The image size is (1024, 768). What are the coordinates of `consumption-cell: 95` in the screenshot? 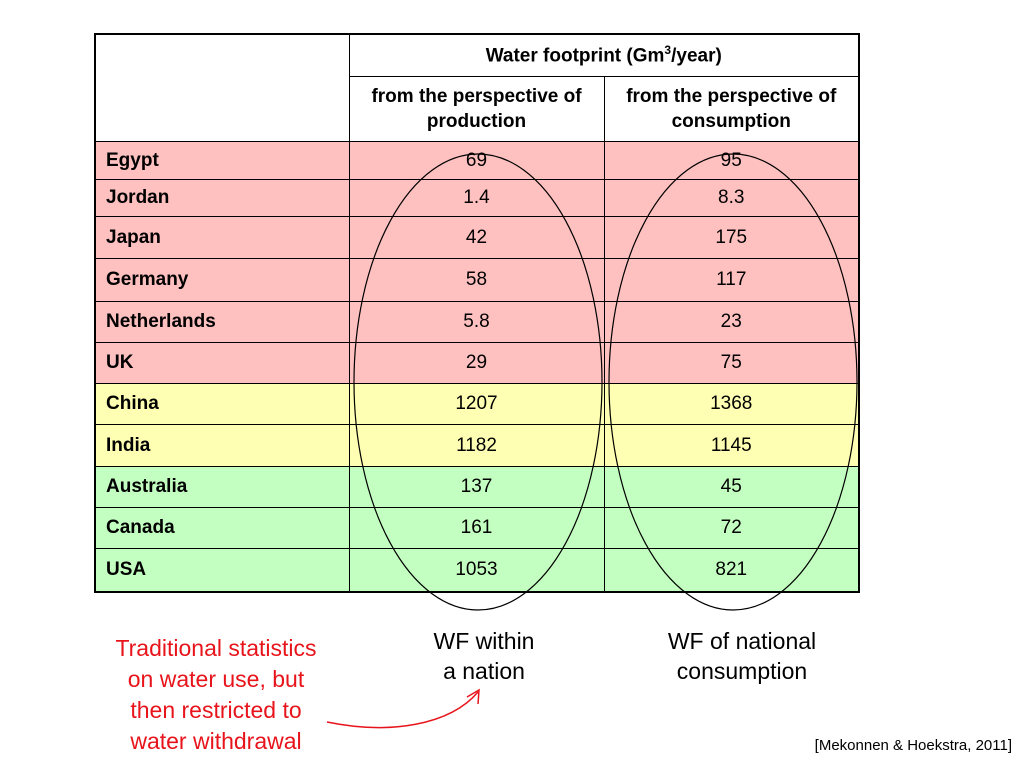 It's located at (731, 160).